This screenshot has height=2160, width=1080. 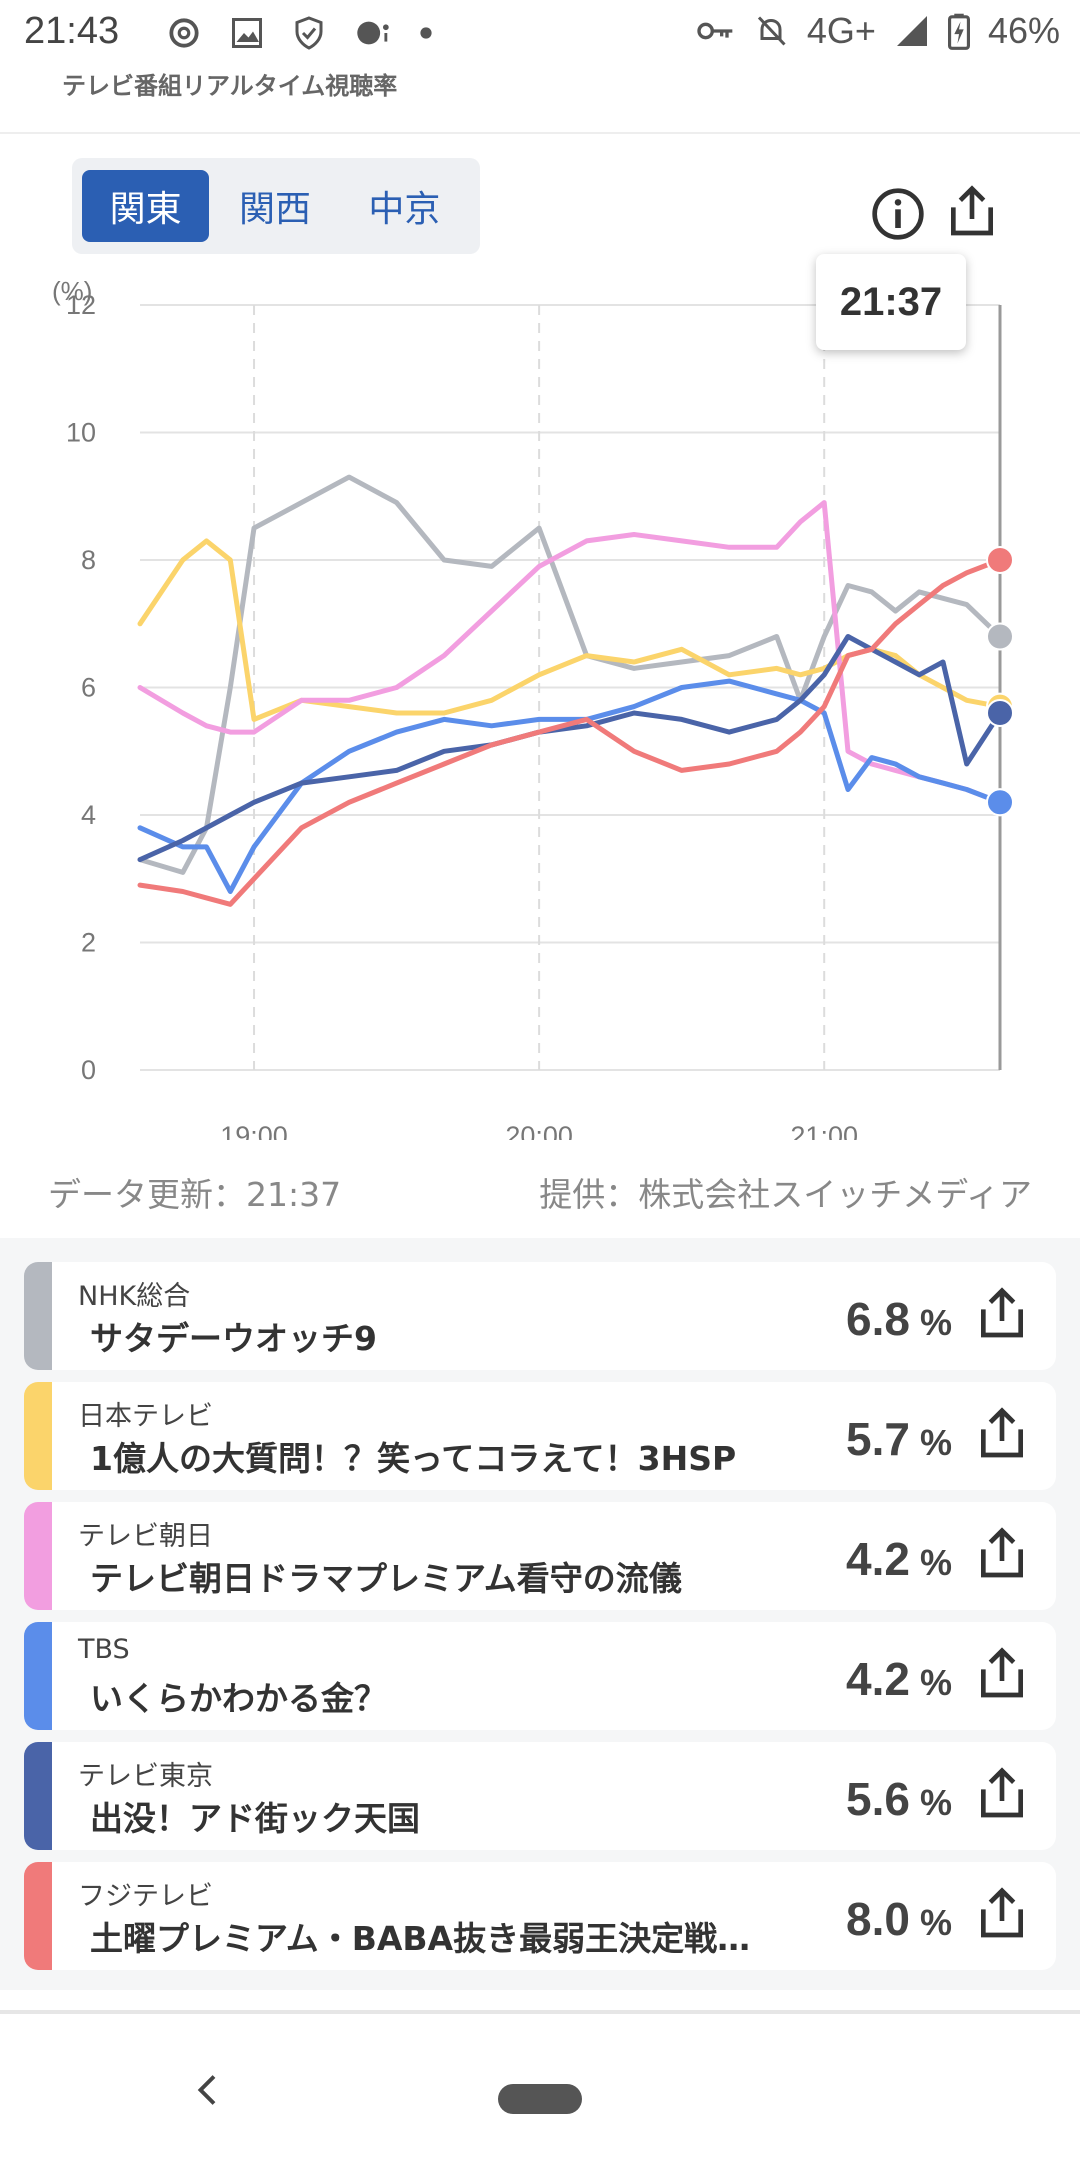 I want to click on home-pill, so click(x=540, y=2099).